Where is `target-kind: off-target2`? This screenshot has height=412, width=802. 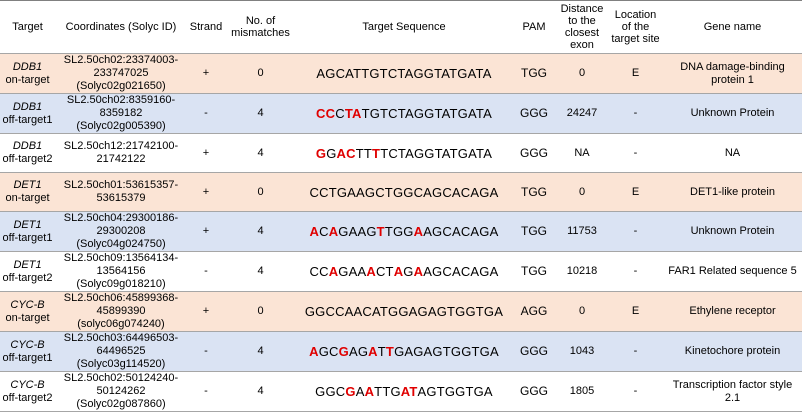 target-kind: off-target2 is located at coordinates (27, 277).